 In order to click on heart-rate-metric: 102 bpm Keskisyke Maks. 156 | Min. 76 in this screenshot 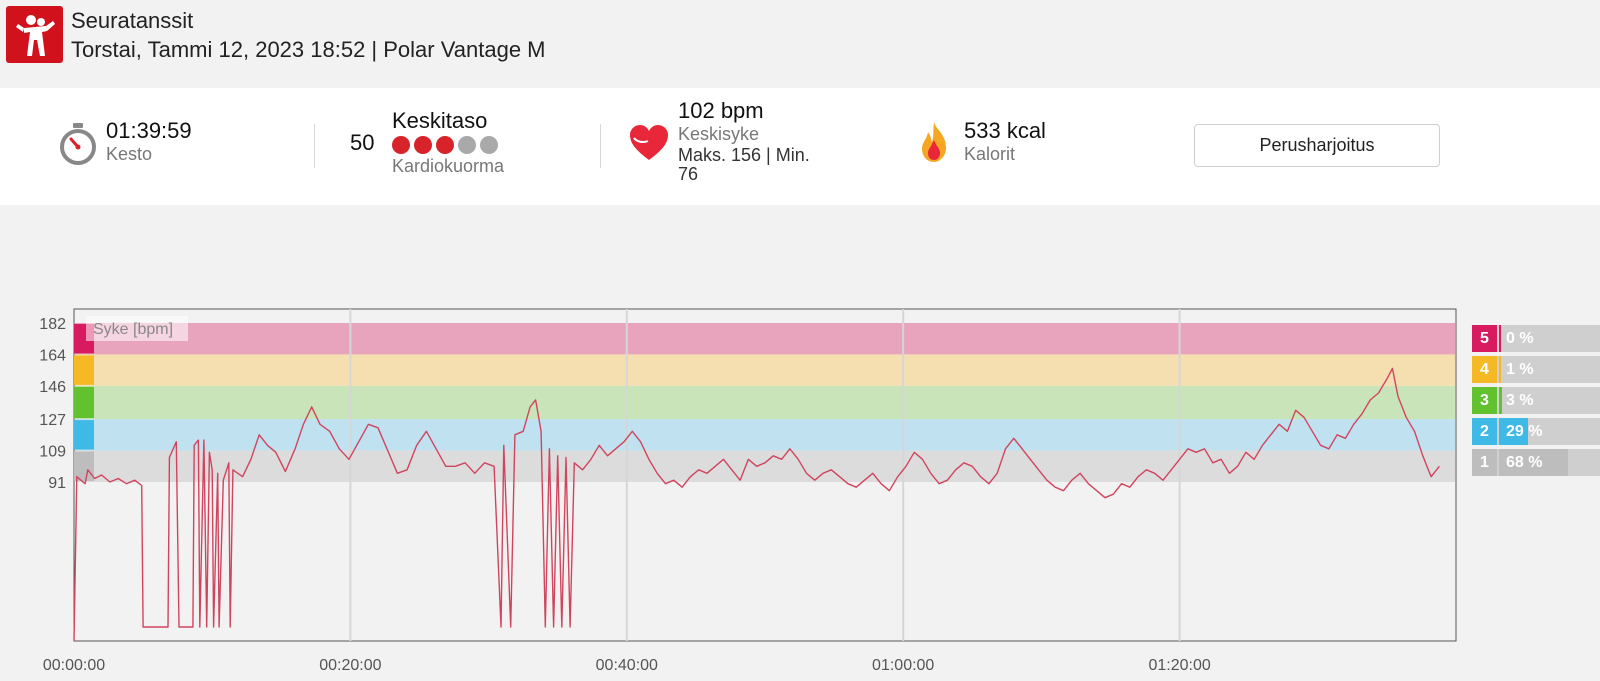, I will do `click(768, 140)`.